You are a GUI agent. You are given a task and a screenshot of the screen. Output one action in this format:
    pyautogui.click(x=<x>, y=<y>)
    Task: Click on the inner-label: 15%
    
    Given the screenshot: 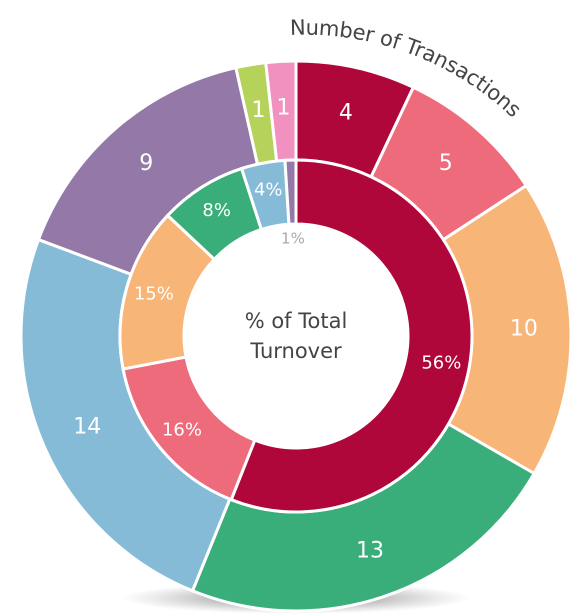 What is the action you would take?
    pyautogui.click(x=154, y=294)
    